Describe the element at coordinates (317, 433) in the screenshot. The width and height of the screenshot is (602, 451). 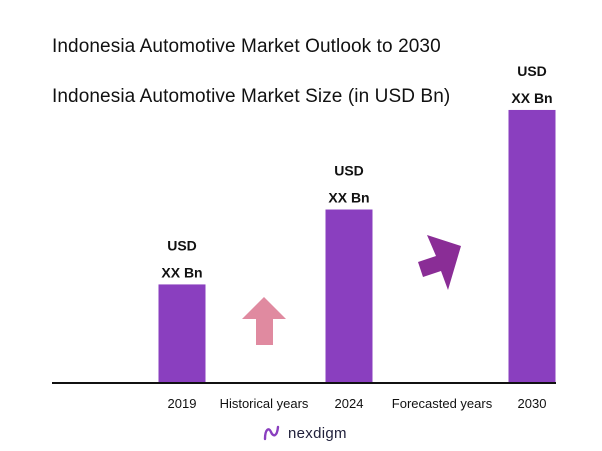
I see `brand-name: nexdigm` at that location.